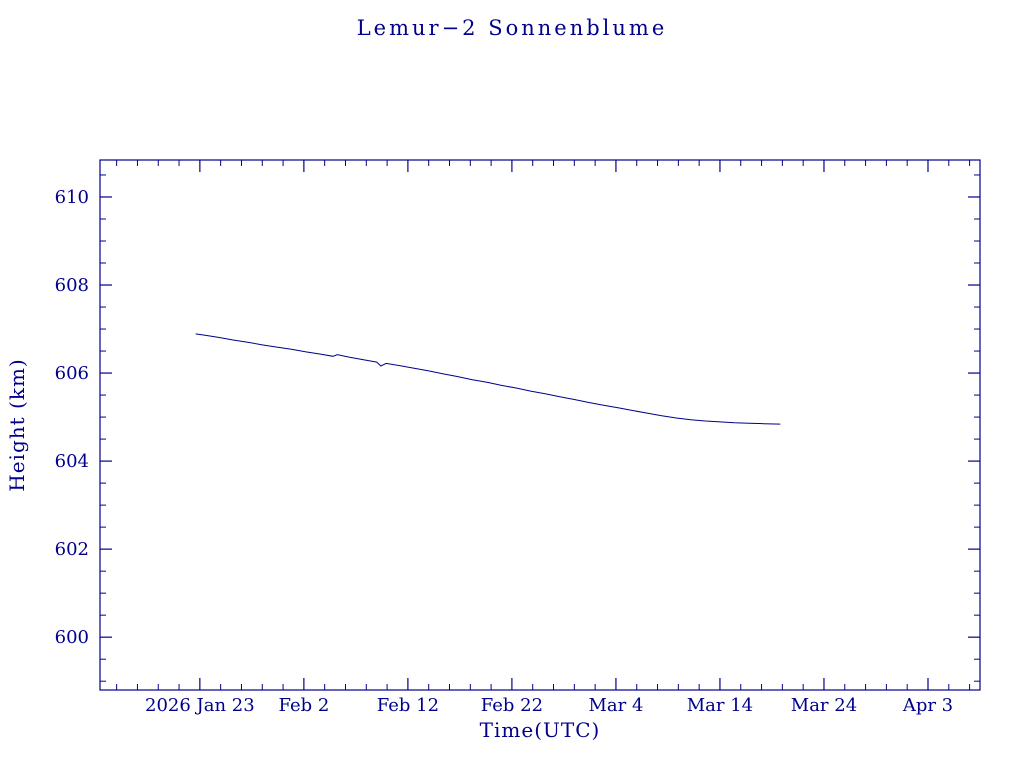  Describe the element at coordinates (720, 705) in the screenshot. I see `x-tick-label: Mar 14` at that location.